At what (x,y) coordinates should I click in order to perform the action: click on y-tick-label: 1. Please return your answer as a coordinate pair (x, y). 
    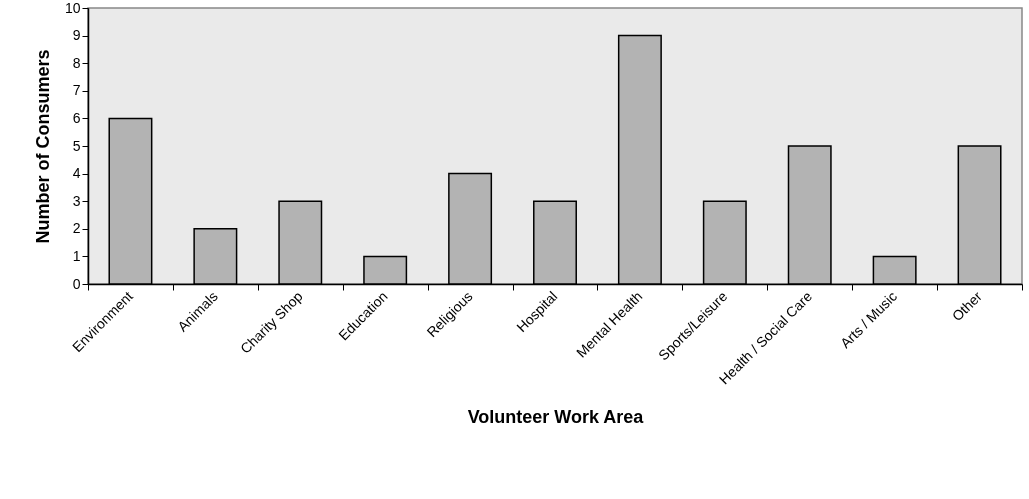
    Looking at the image, I should click on (76, 255).